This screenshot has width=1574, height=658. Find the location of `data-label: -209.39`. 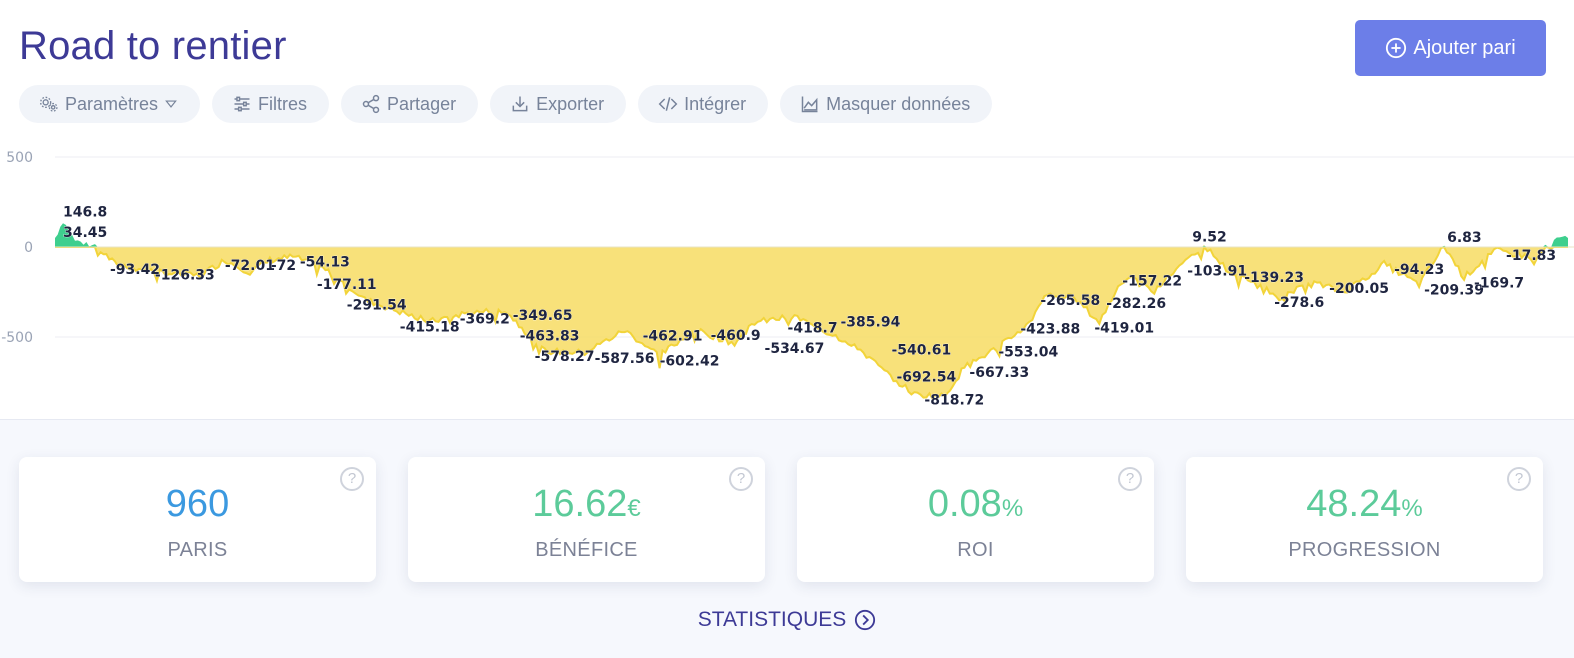

data-label: -209.39 is located at coordinates (1454, 291).